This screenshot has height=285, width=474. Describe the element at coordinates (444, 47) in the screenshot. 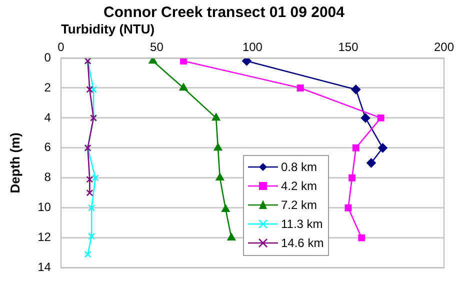

I see `x-tick-label: 200` at that location.